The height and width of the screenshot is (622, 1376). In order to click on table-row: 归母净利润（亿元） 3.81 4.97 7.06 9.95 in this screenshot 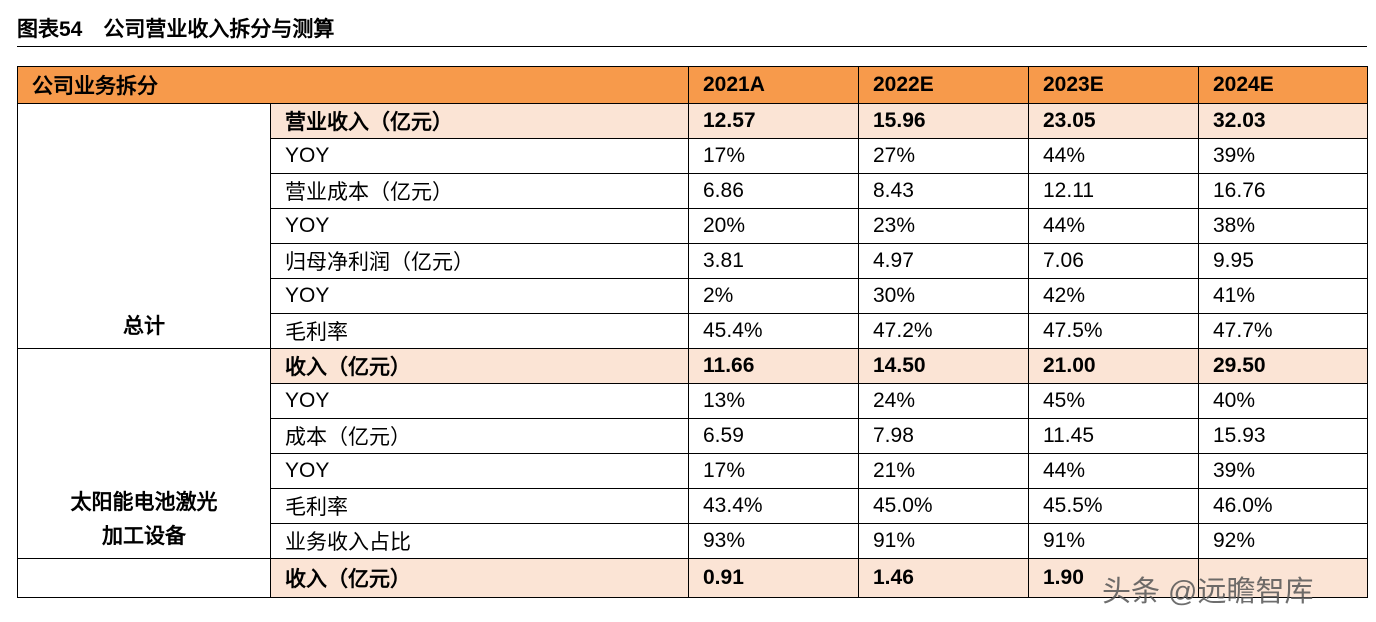, I will do `click(693, 261)`.